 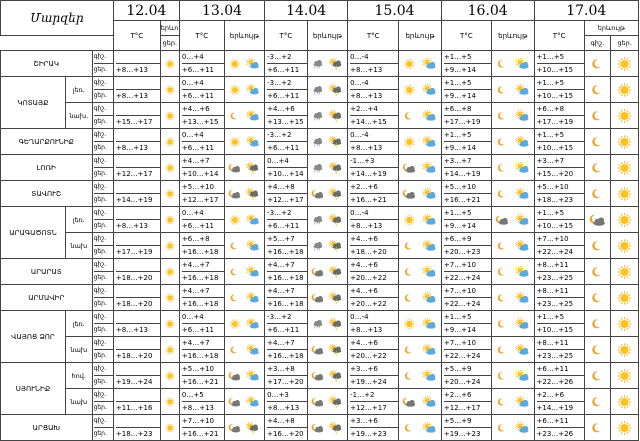 What do you see at coordinates (286, 376) in the screenshot?
I see `temperature-cell: +3…+8+17…+20` at bounding box center [286, 376].